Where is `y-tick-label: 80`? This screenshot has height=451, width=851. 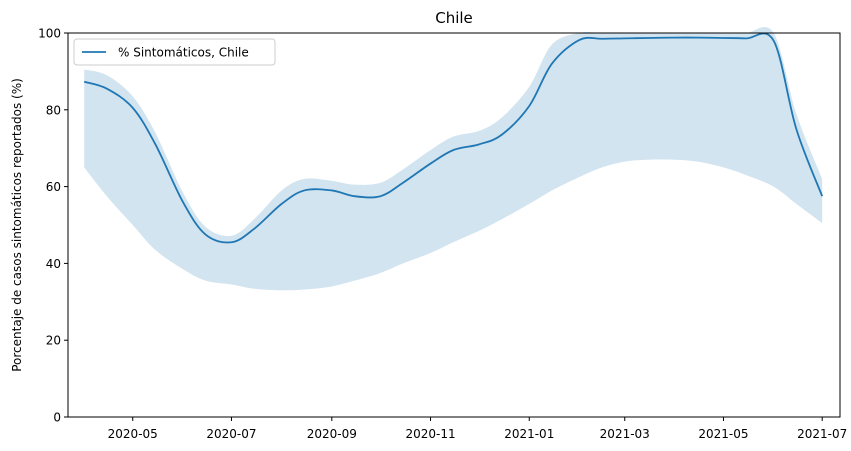 y-tick-label: 80 is located at coordinates (53, 110).